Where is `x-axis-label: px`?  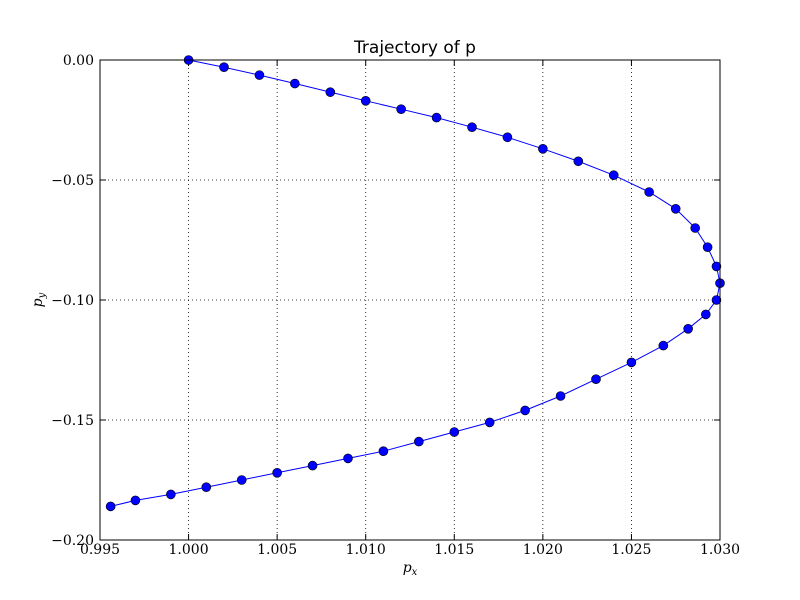 x-axis-label: px is located at coordinates (410, 569).